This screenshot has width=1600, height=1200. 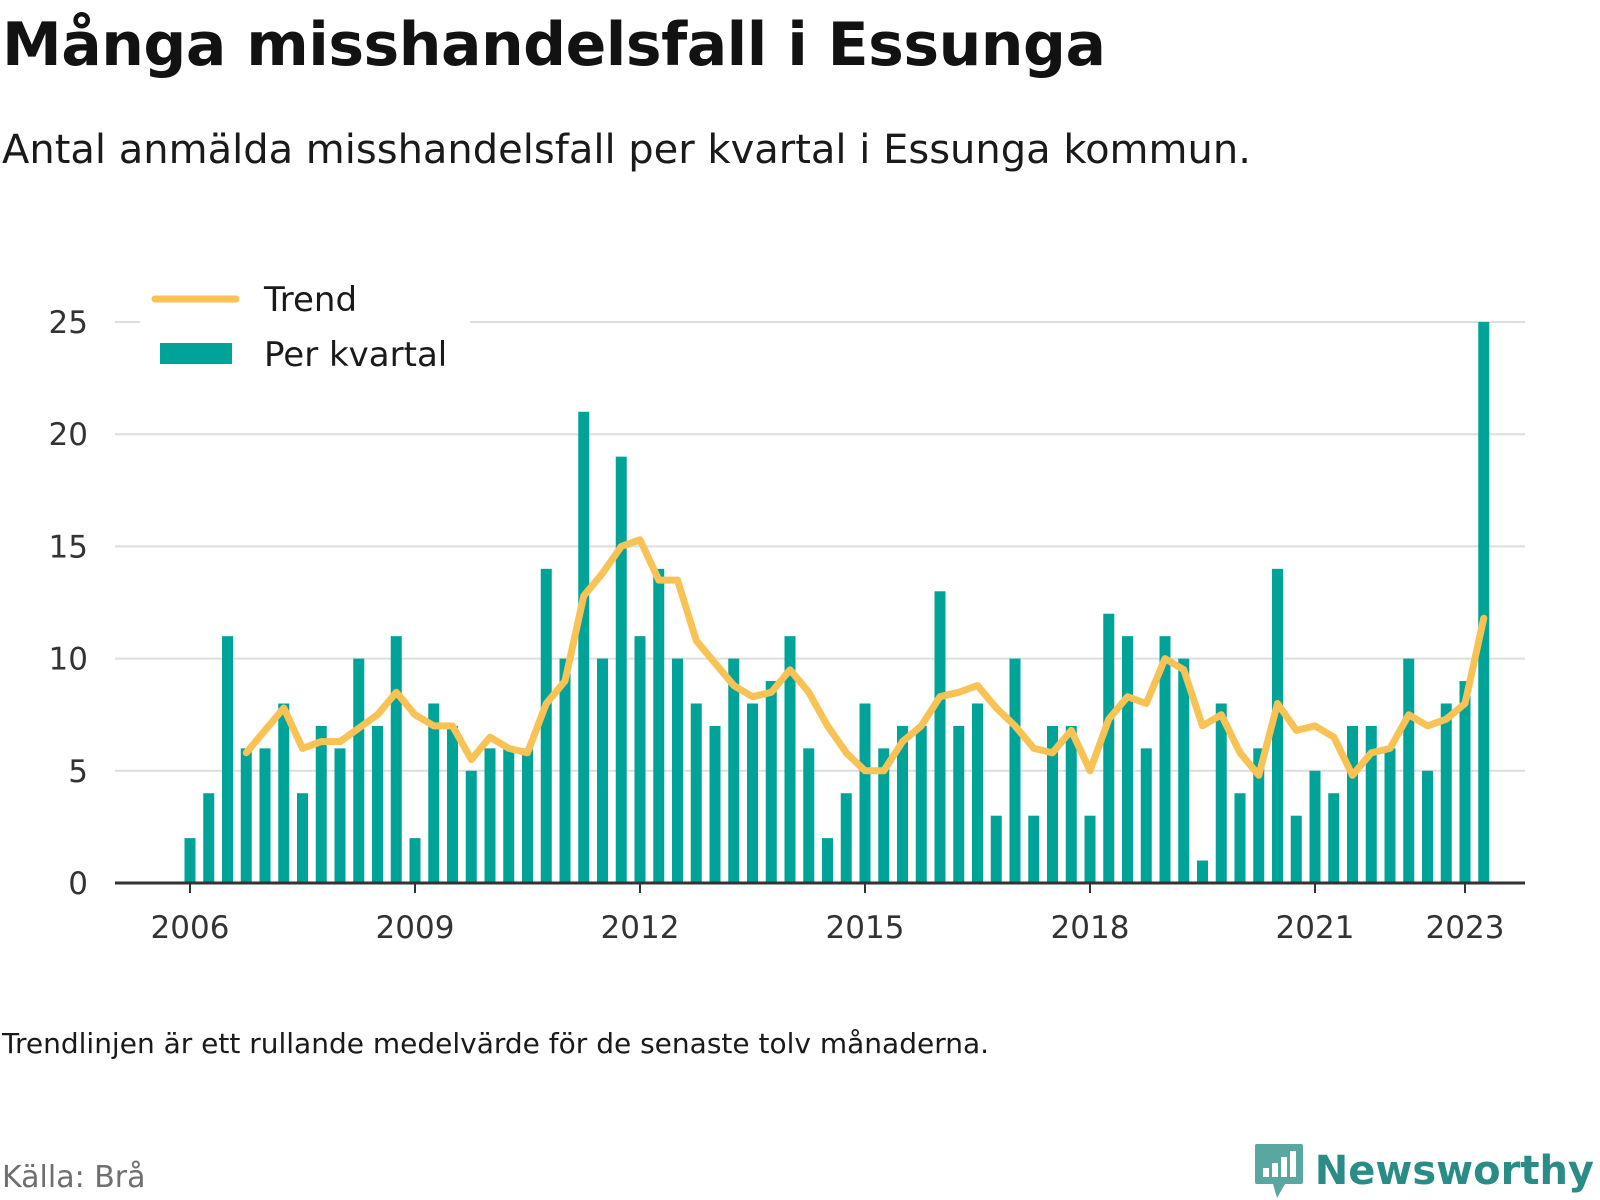 What do you see at coordinates (68, 323) in the screenshot?
I see `y-tick-label: 25` at bounding box center [68, 323].